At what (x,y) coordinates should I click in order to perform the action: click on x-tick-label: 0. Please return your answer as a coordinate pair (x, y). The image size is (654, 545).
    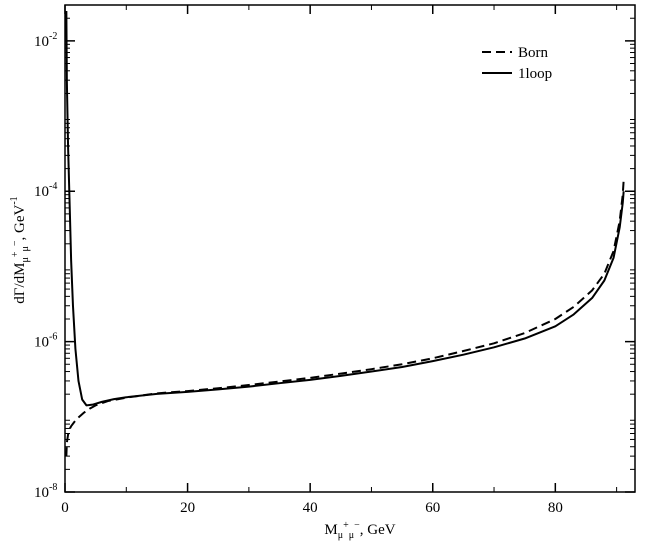
    Looking at the image, I should click on (65, 508).